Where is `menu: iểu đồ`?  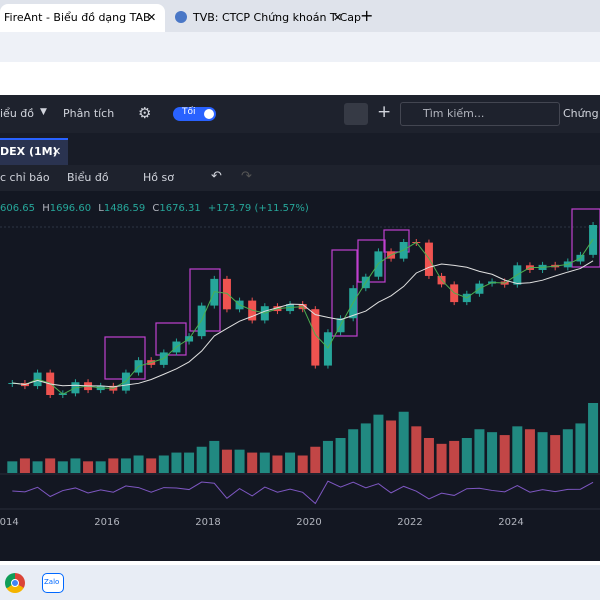 menu: iểu đồ is located at coordinates (17, 113).